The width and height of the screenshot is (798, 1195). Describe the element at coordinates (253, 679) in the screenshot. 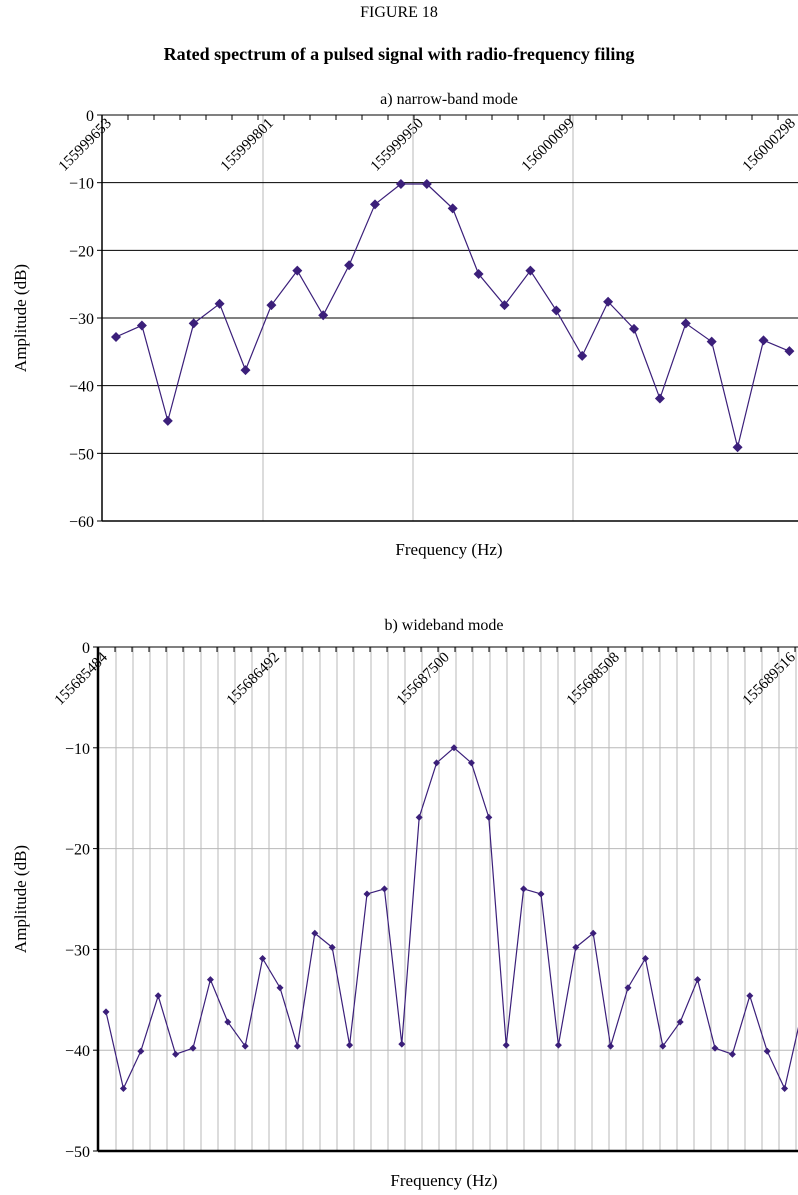

I see `x-tick-label: 155686492` at that location.